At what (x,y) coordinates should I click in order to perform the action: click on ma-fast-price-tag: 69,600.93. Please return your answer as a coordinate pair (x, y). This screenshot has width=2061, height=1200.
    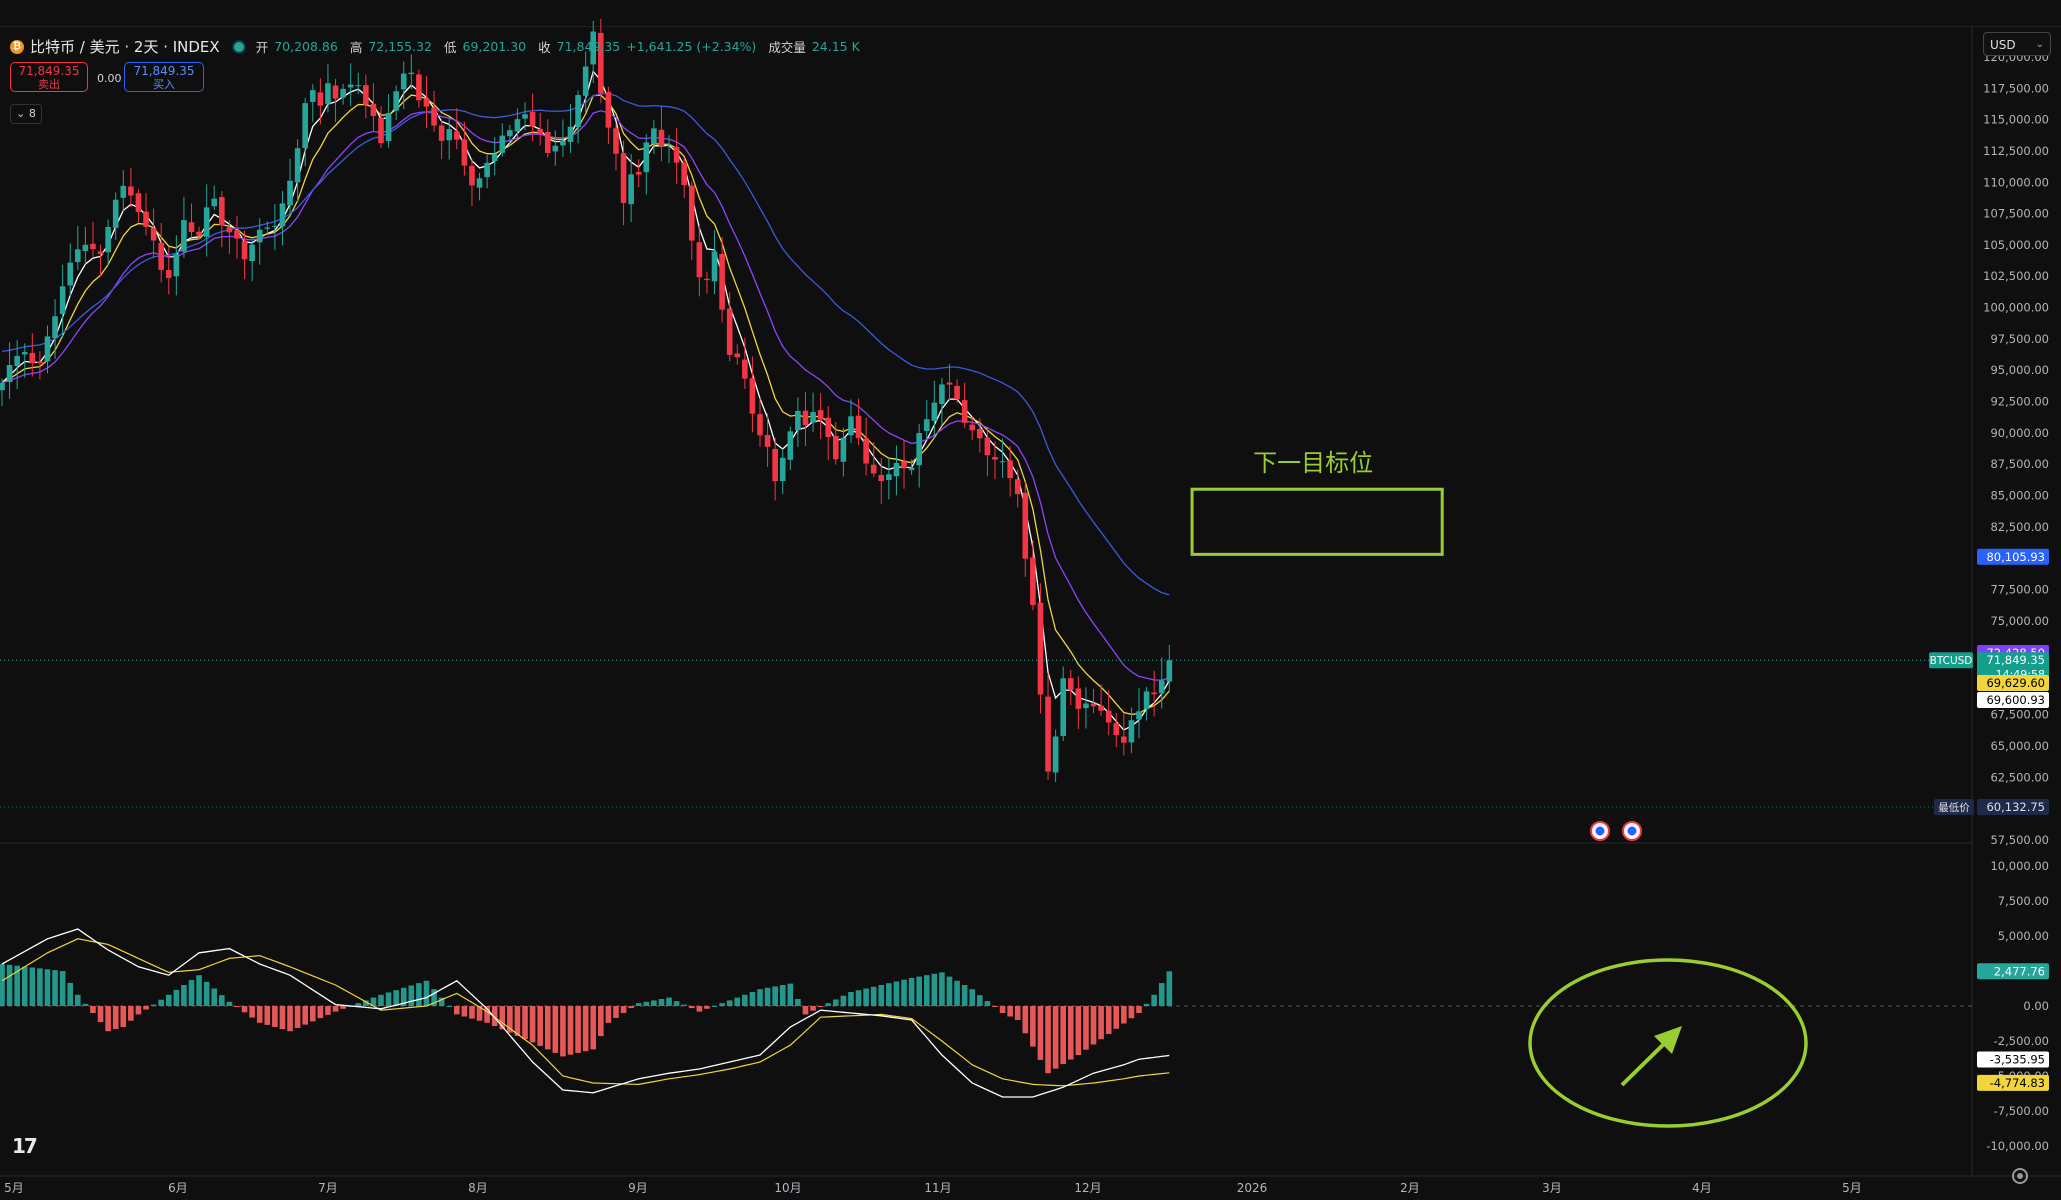
    Looking at the image, I should click on (2015, 700).